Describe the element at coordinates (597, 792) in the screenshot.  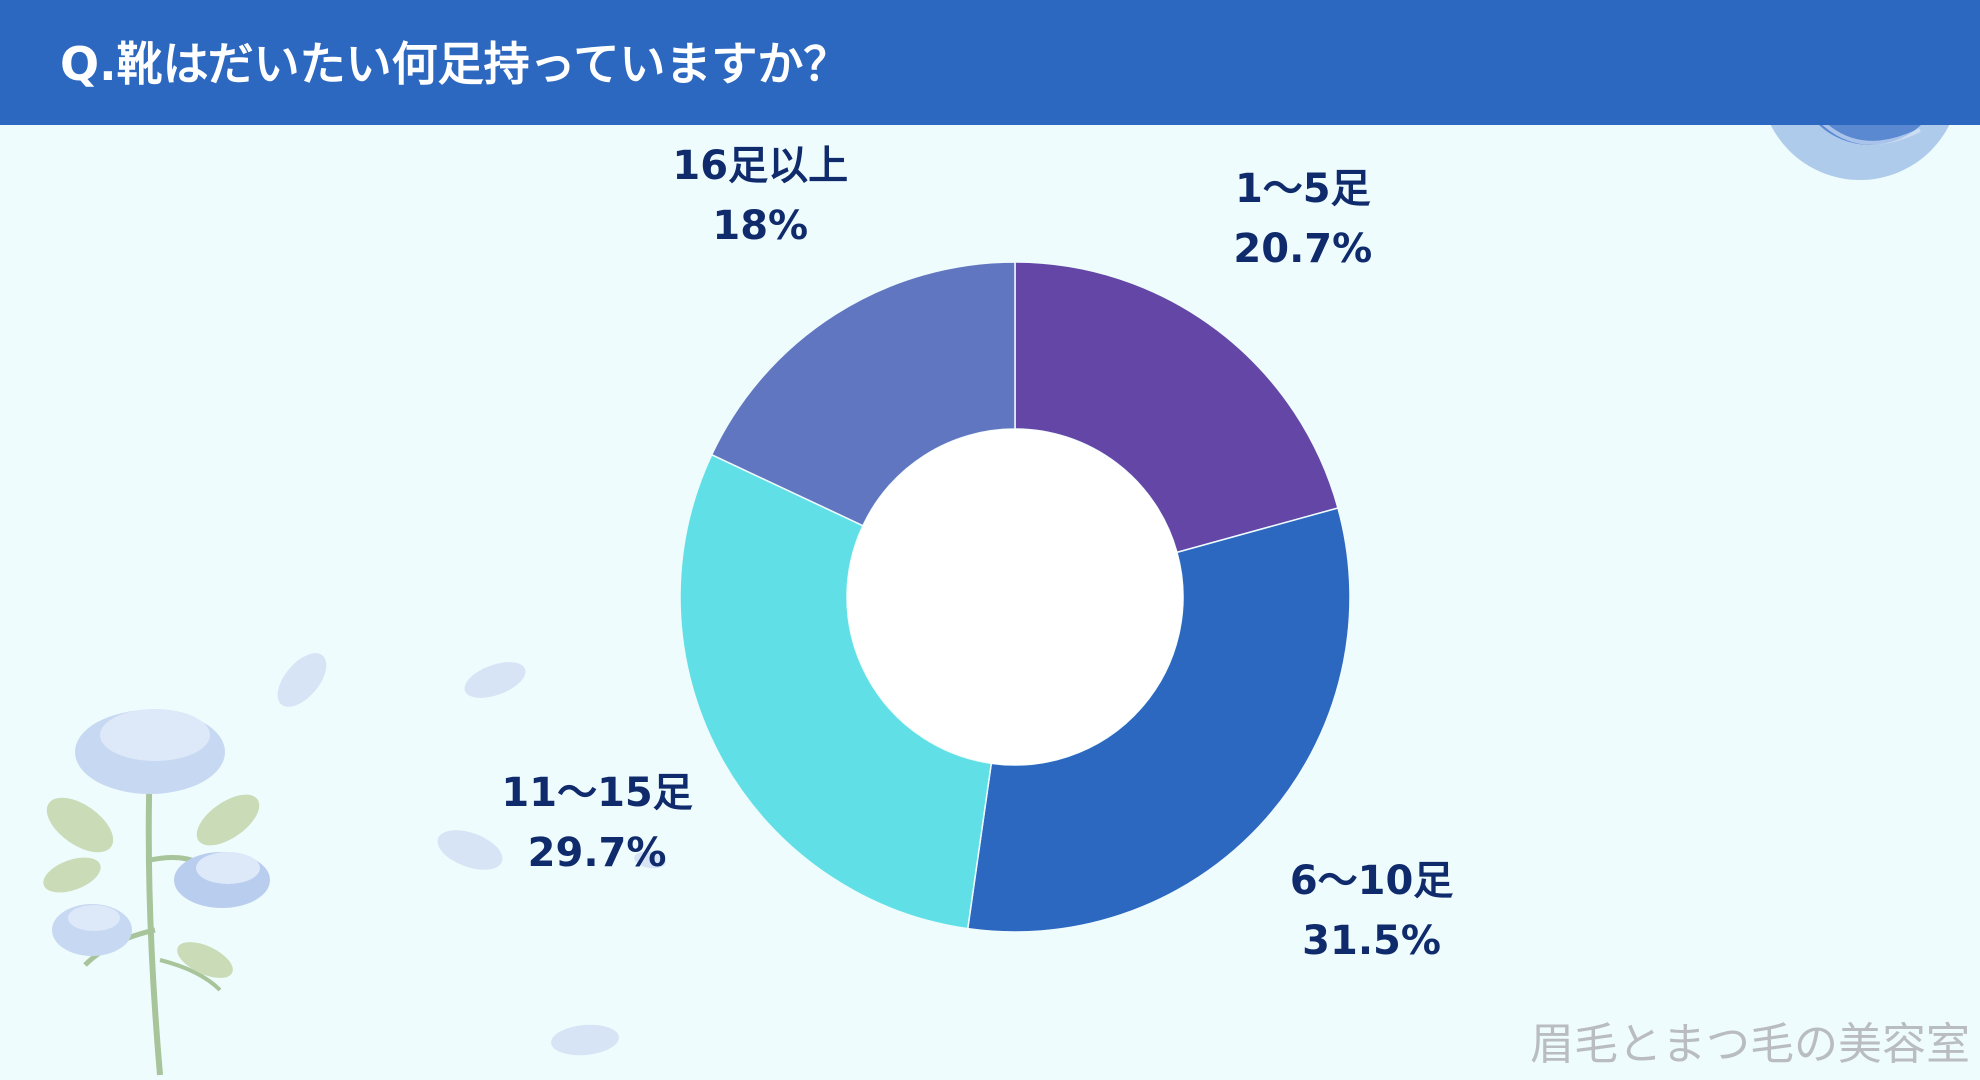
I see `slice-category-label: 11～15足` at that location.